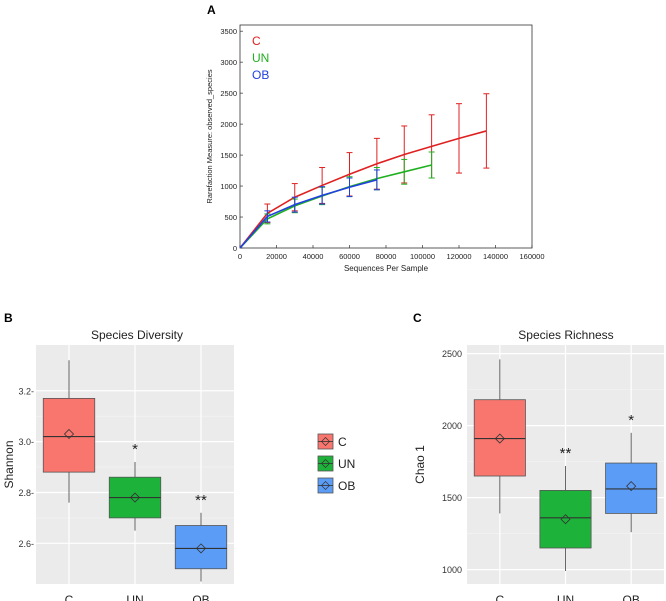 The width and height of the screenshot is (666, 601). What do you see at coordinates (235, 248) in the screenshot?
I see `y-tick-label: 0` at bounding box center [235, 248].